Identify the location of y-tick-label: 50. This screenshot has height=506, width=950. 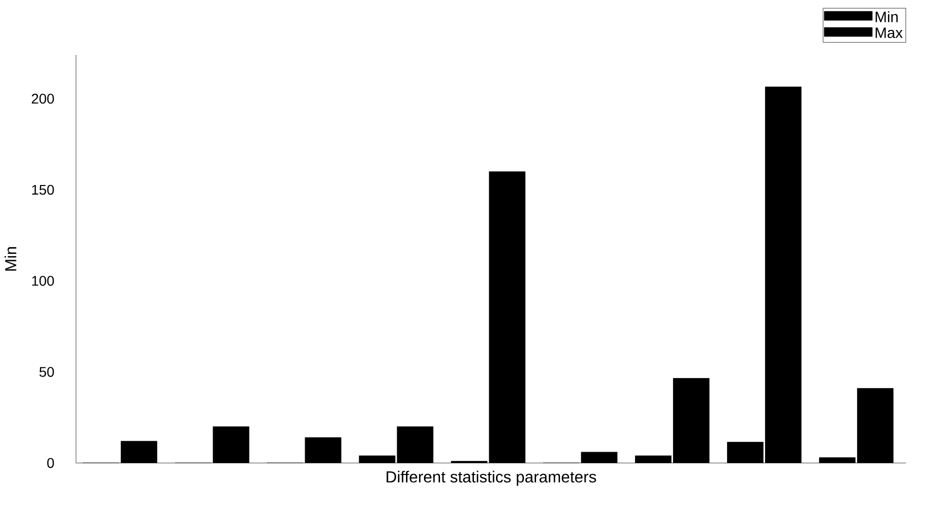
(46, 371).